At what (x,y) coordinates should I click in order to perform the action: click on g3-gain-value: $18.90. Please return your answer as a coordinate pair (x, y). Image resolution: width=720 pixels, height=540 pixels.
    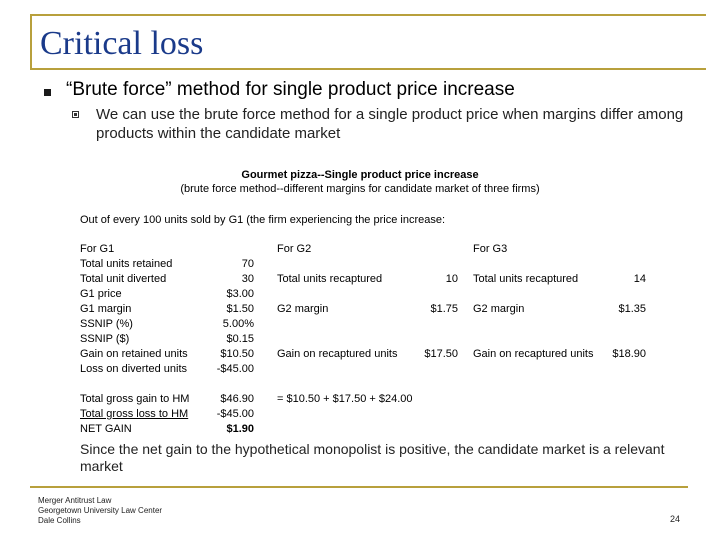
    Looking at the image, I should click on (629, 354).